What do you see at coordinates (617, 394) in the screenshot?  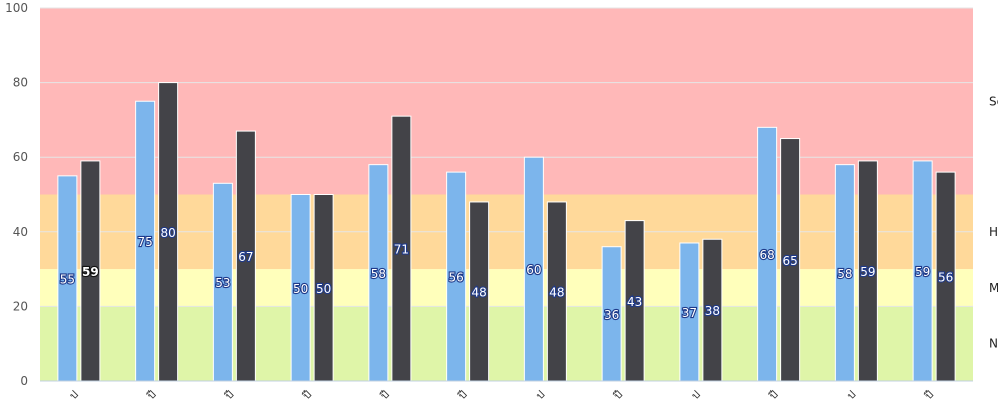 I see `x-tick-label-7: ปี` at bounding box center [617, 394].